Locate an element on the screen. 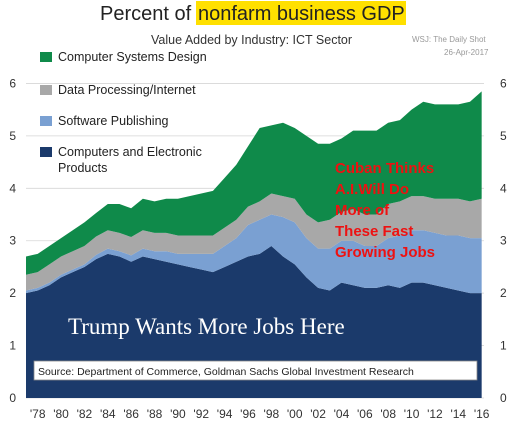 The height and width of the screenshot is (426, 531). legend-label: Software Publishing is located at coordinates (113, 121).